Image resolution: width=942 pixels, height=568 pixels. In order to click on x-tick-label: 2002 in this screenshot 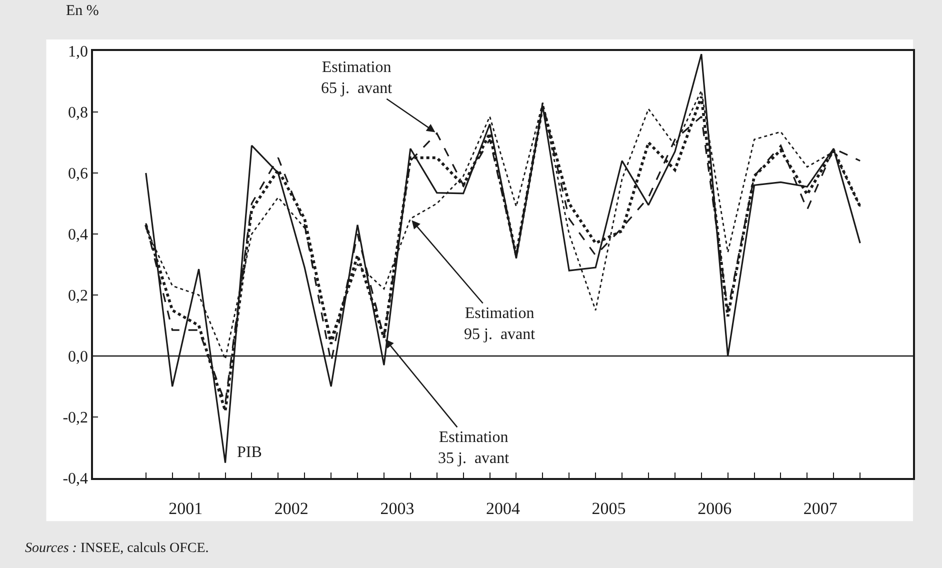, I will do `click(291, 508)`.